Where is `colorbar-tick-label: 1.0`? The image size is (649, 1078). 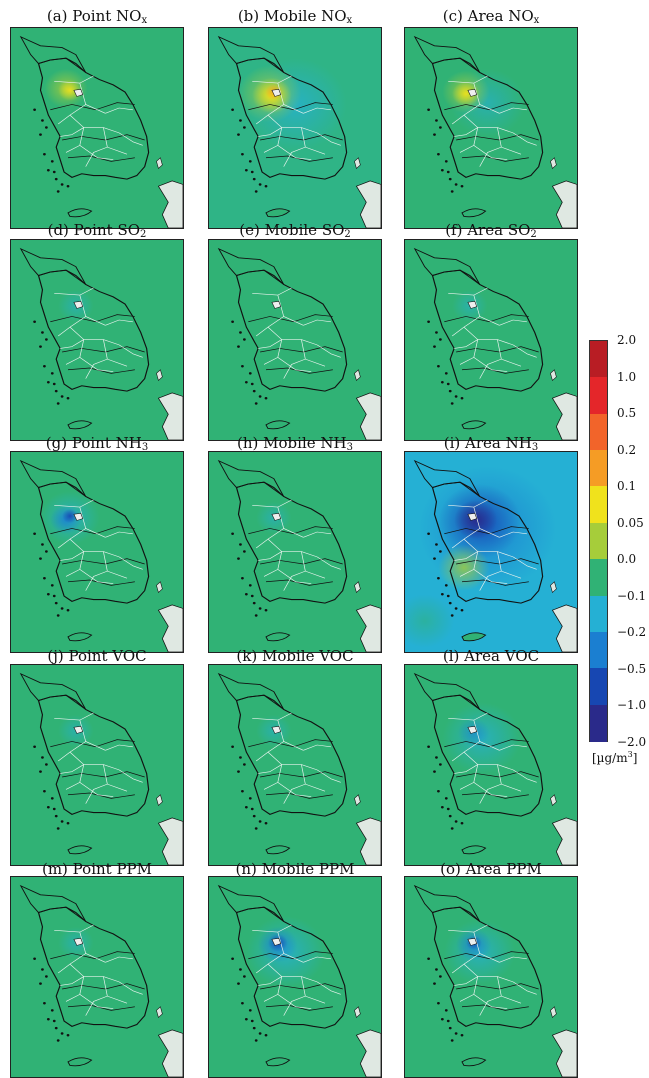
colorbar-tick-label: 1.0 is located at coordinates (627, 376).